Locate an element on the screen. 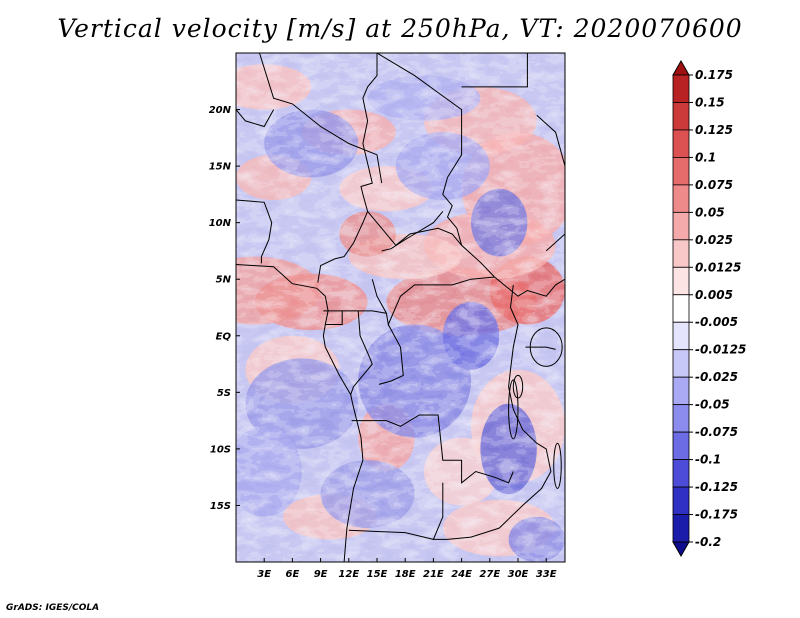 The height and width of the screenshot is (618, 800). colorbar-cap-top is located at coordinates (681, 67).